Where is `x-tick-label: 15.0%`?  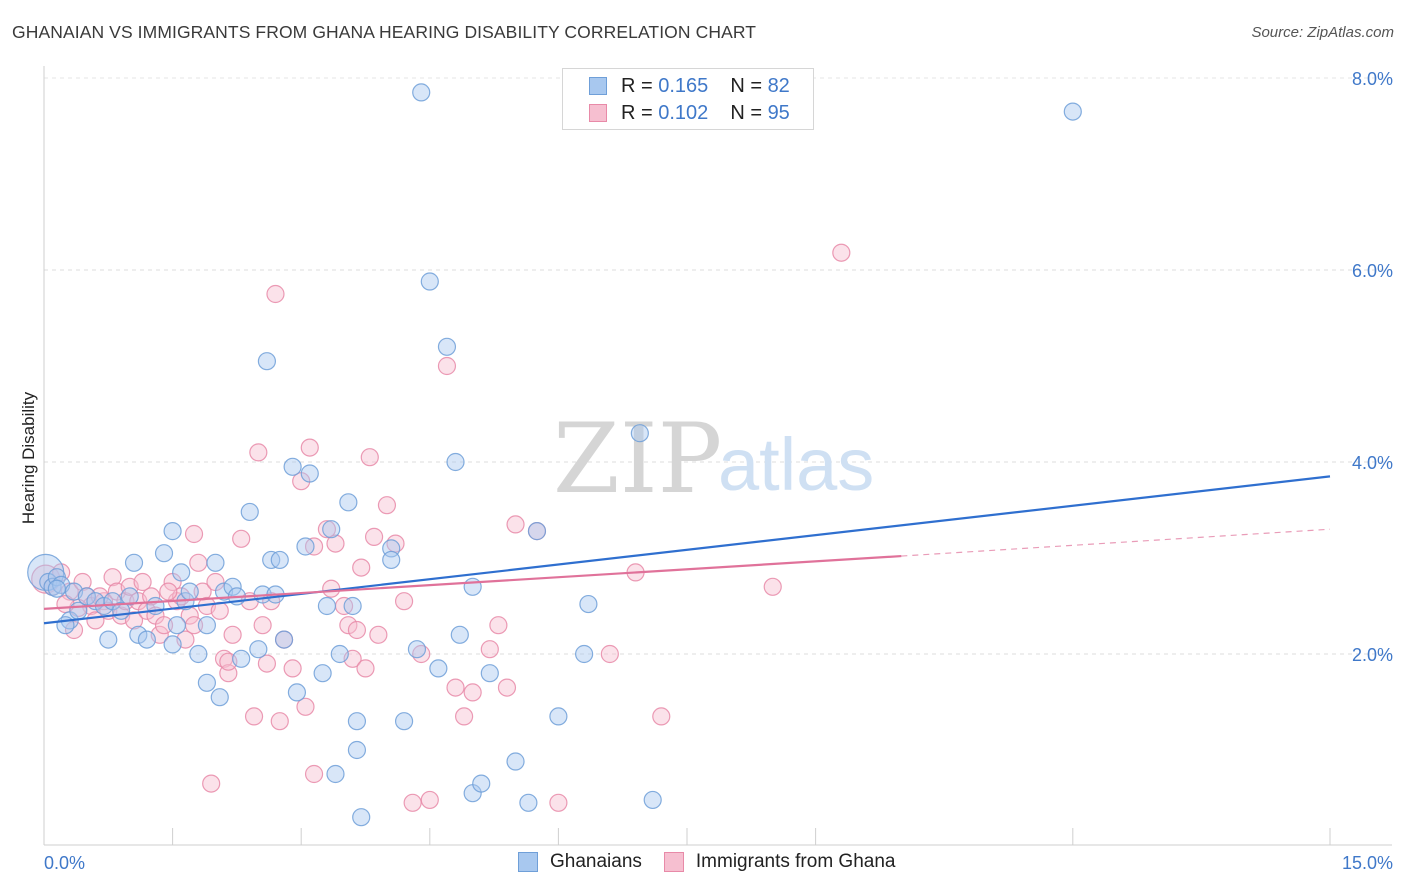 x-tick-label: 15.0% is located at coordinates (1367, 863).